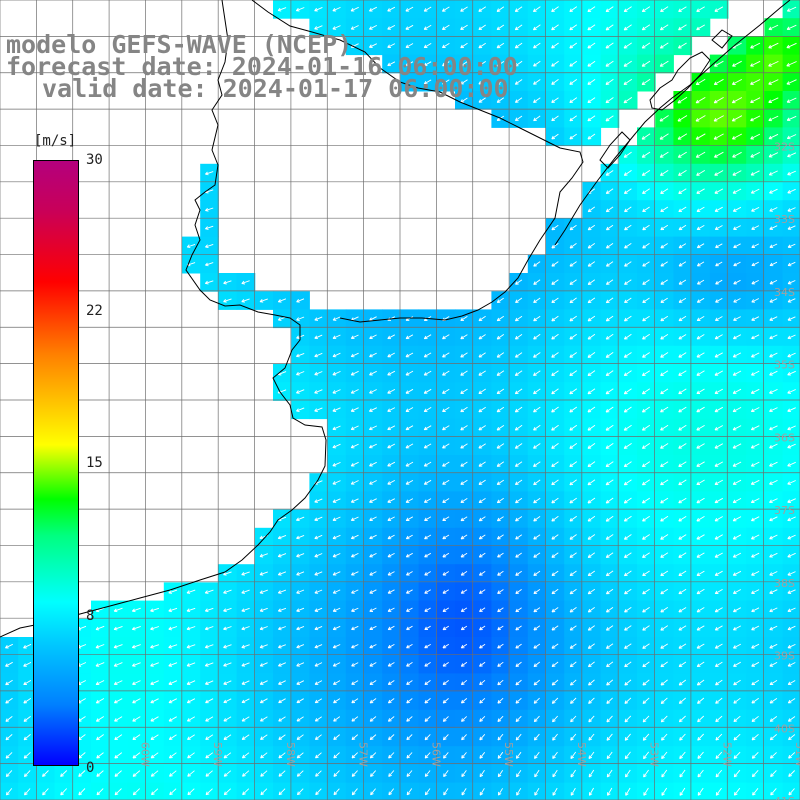 The width and height of the screenshot is (800, 800). Describe the element at coordinates (784, 437) in the screenshot. I see `latitude-label: 36S` at that location.